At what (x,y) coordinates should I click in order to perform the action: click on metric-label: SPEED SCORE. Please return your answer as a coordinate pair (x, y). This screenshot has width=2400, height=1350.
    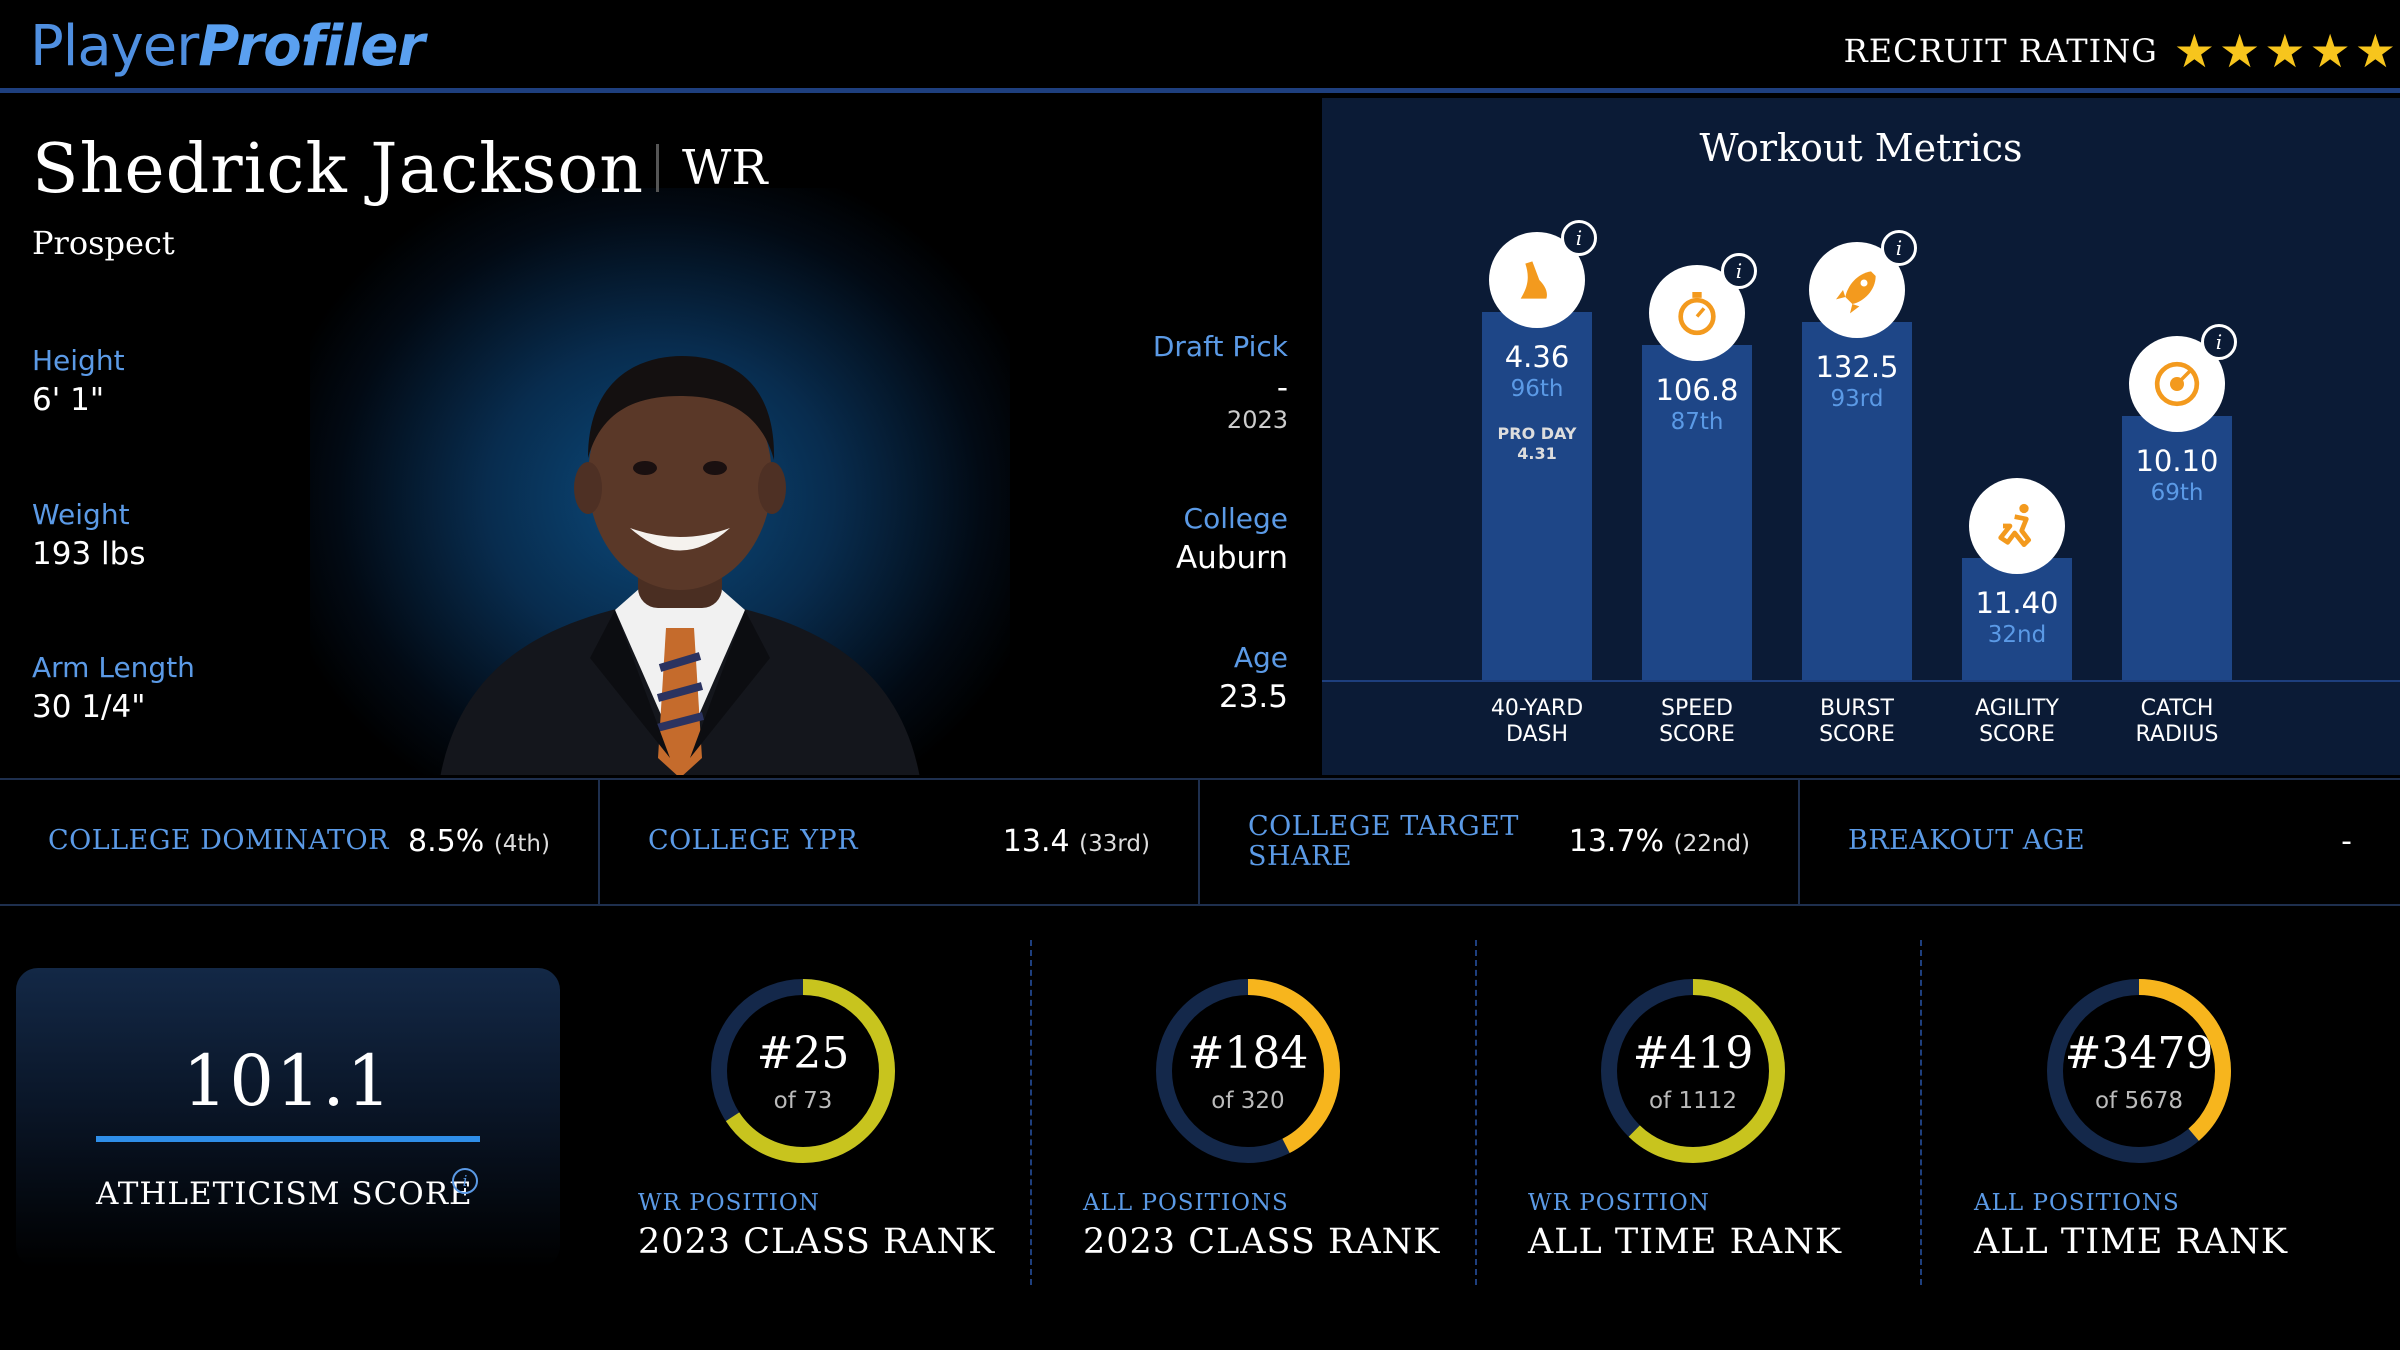
    Looking at the image, I should click on (1697, 722).